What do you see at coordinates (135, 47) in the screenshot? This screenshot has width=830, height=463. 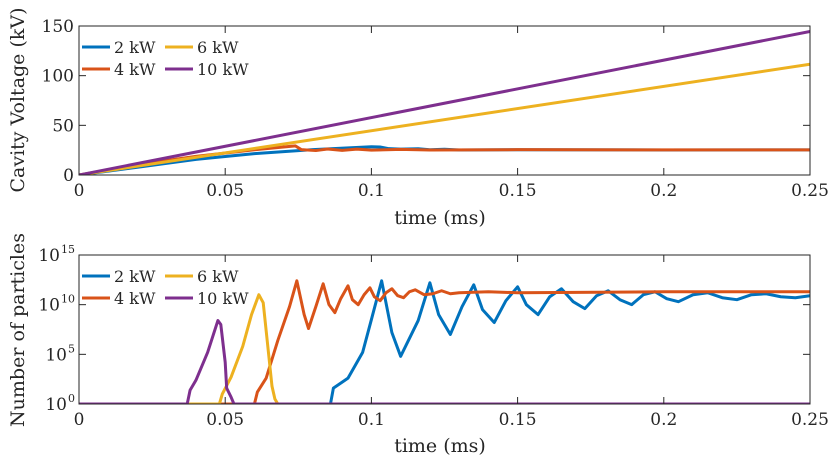 I see `voltage-legend-label-2kw: 2 kW` at bounding box center [135, 47].